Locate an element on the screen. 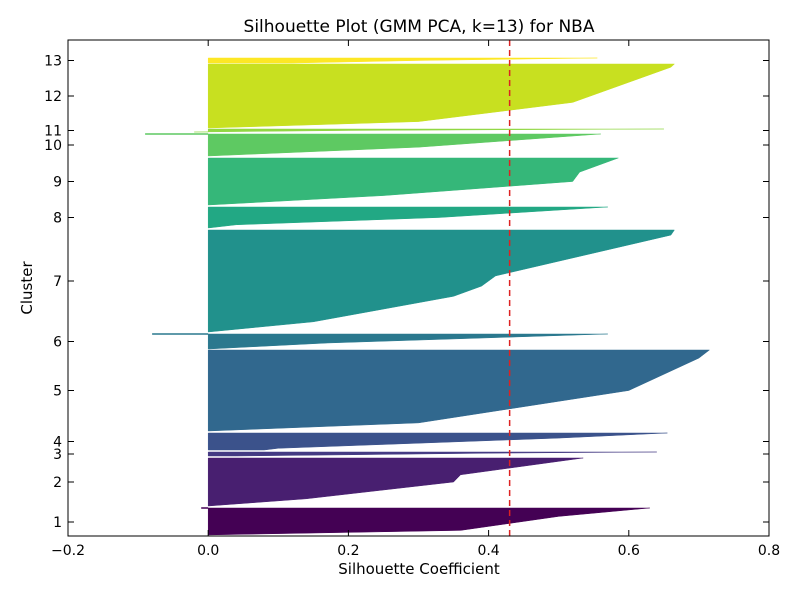  y-tick-label: 5 is located at coordinates (57, 392).